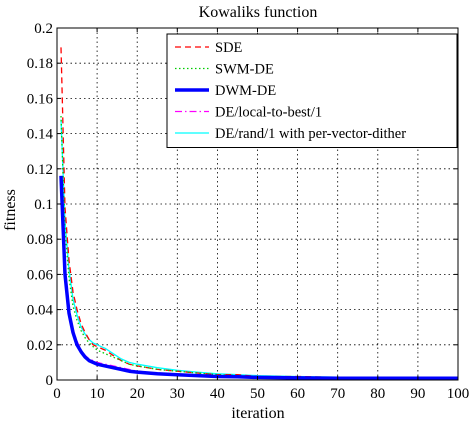 The height and width of the screenshot is (432, 470). What do you see at coordinates (458, 394) in the screenshot?
I see `x-tick-label: 100` at bounding box center [458, 394].